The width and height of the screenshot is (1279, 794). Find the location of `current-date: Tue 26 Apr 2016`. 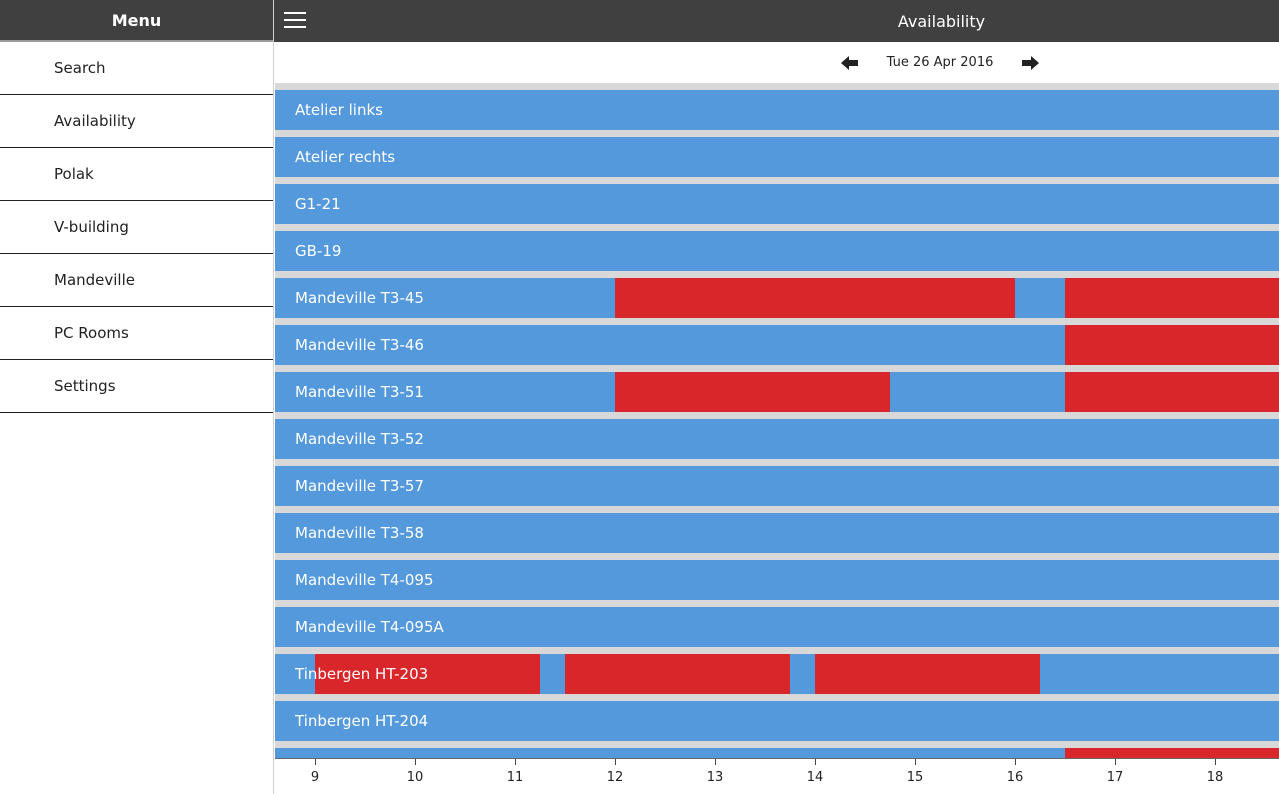

current-date: Tue 26 Apr 2016 is located at coordinates (940, 62).